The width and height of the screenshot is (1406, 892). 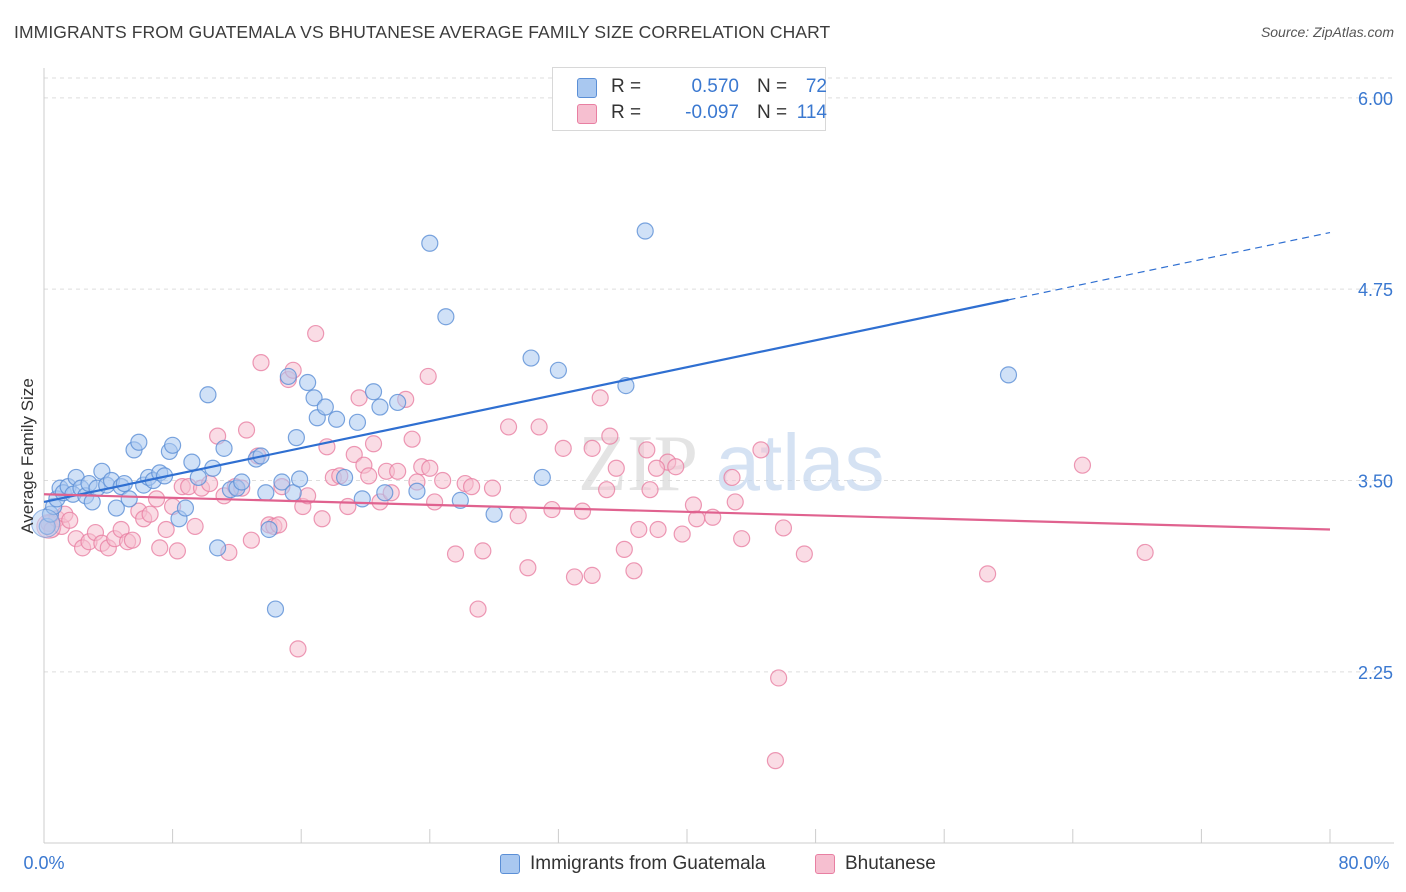 I want to click on x-tick-label: 80.0%, so click(x=1363, y=863).